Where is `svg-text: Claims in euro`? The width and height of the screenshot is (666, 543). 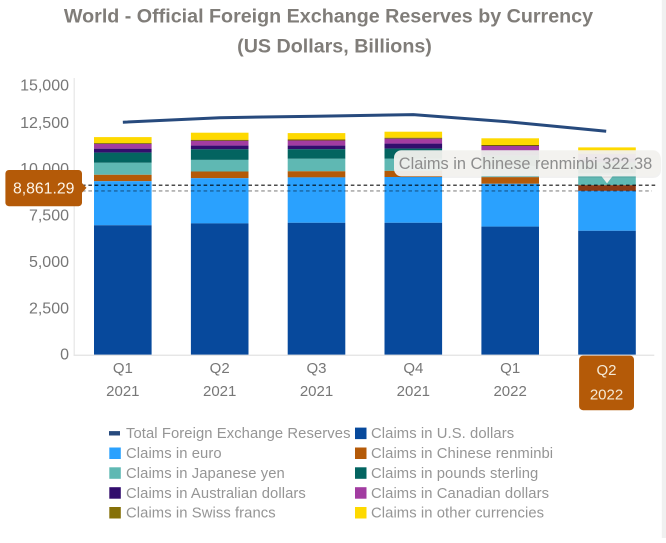
svg-text: Claims in euro is located at coordinates (174, 454).